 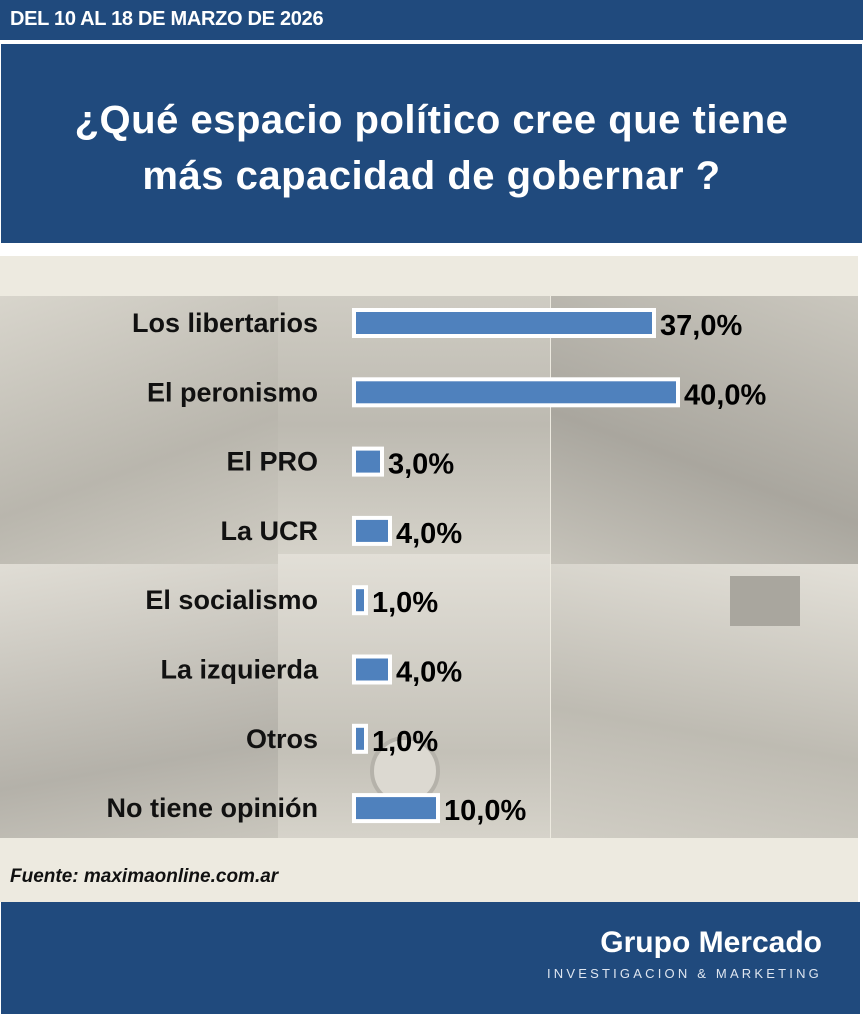 What do you see at coordinates (269, 531) in the screenshot?
I see `category-label: La UCR` at bounding box center [269, 531].